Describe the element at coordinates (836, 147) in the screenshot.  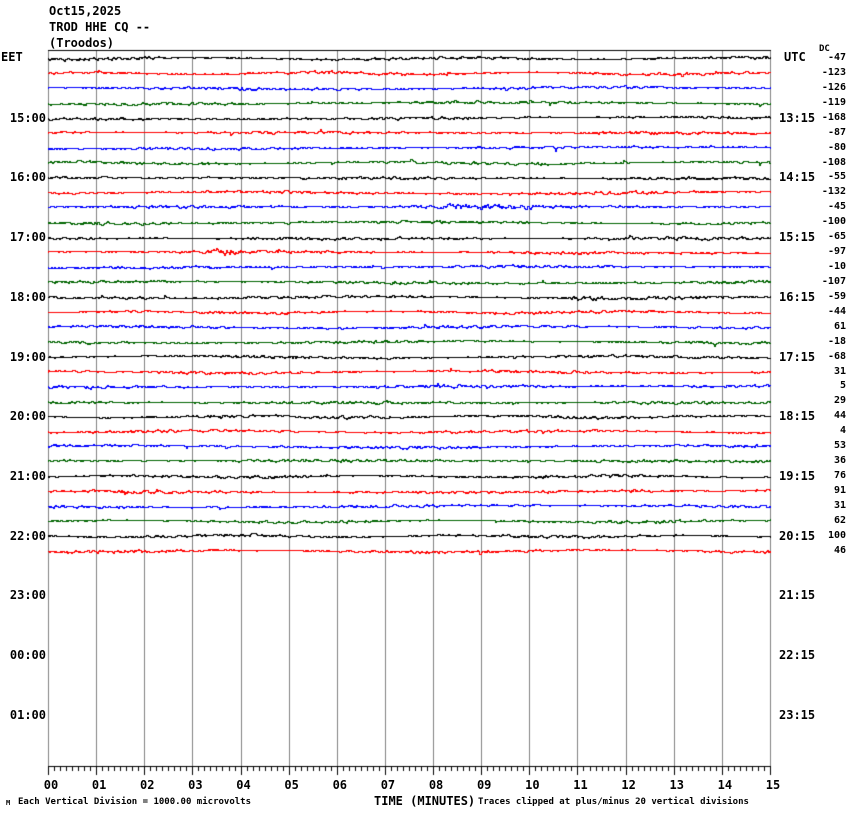
I see `dc-offset-value: -80` at that location.